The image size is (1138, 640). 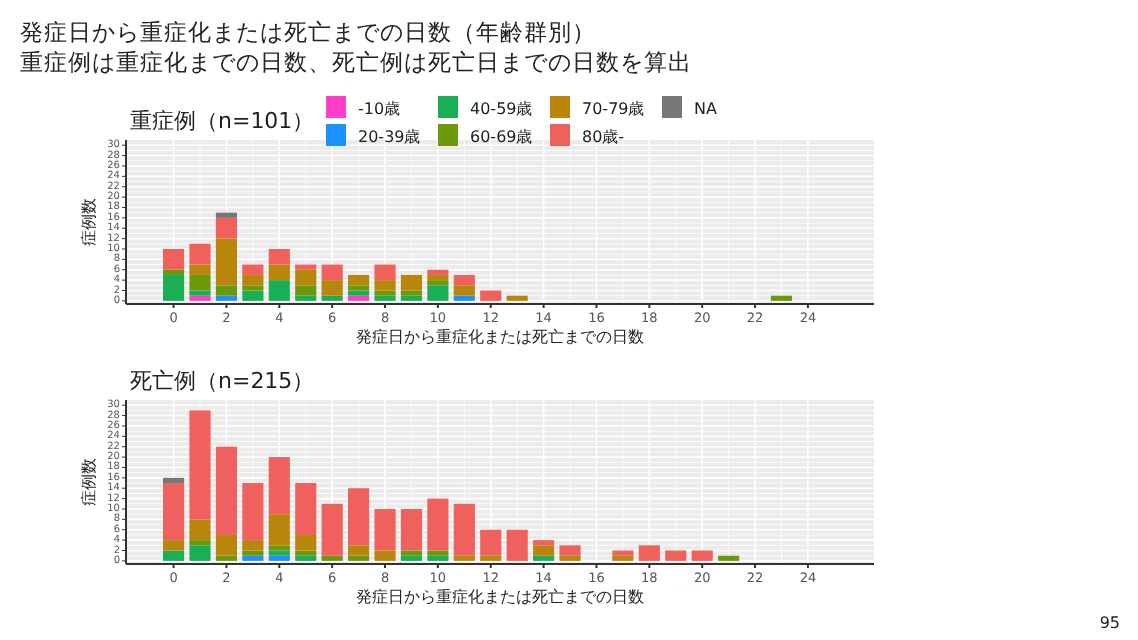 What do you see at coordinates (222, 121) in the screenshot?
I see `chart-title: 重症例（n=101）` at bounding box center [222, 121].